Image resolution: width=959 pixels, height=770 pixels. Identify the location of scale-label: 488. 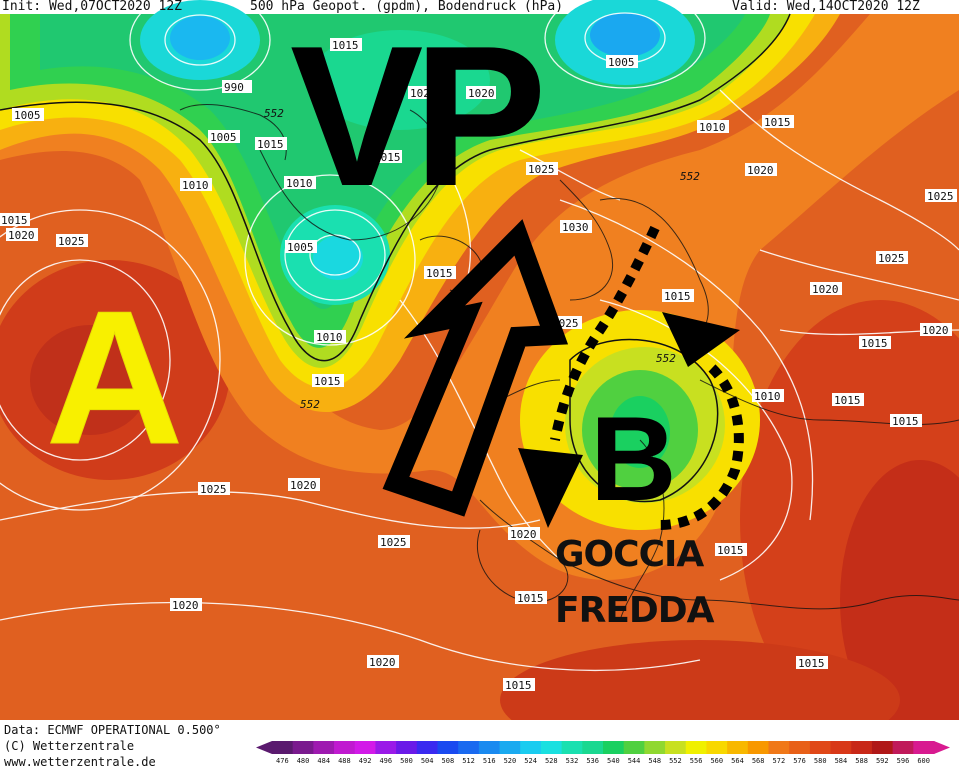
(344, 761).